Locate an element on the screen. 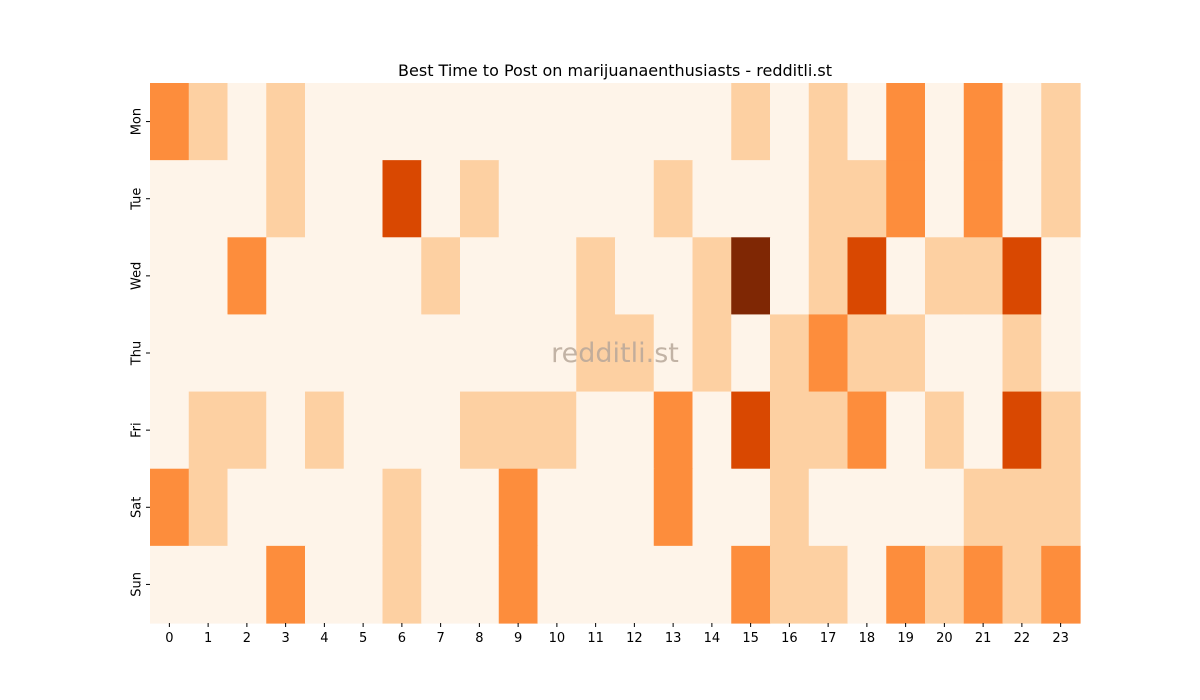  x-tick-label: 12 is located at coordinates (634, 638).